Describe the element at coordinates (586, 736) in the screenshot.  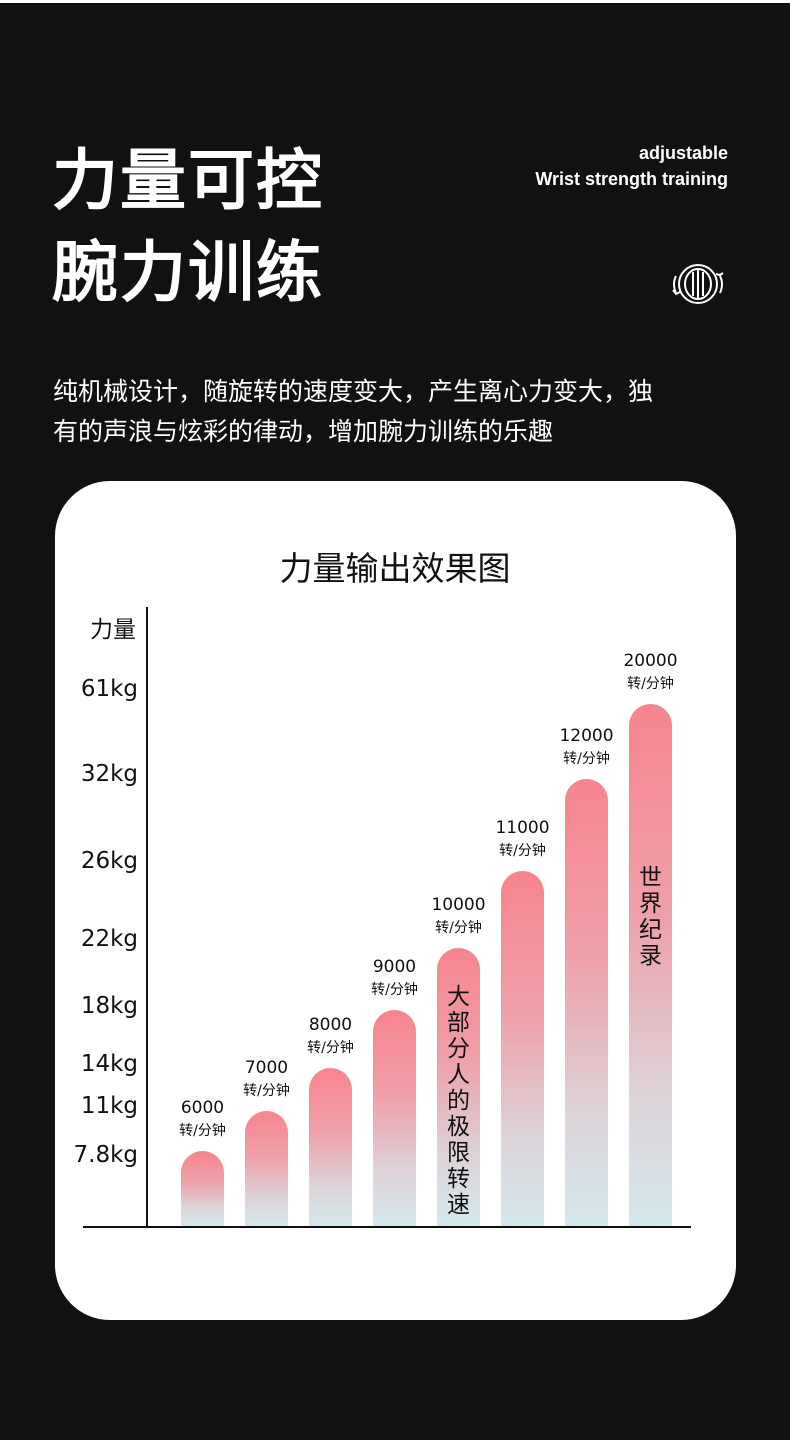
I see `bar-value: 12000` at that location.